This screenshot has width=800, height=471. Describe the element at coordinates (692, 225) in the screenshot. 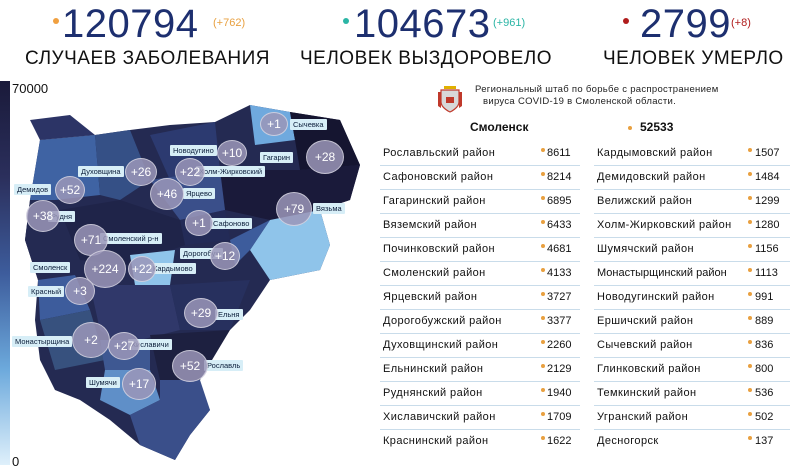

I see `table-row: Холм-Жирковский район 1280` at that location.